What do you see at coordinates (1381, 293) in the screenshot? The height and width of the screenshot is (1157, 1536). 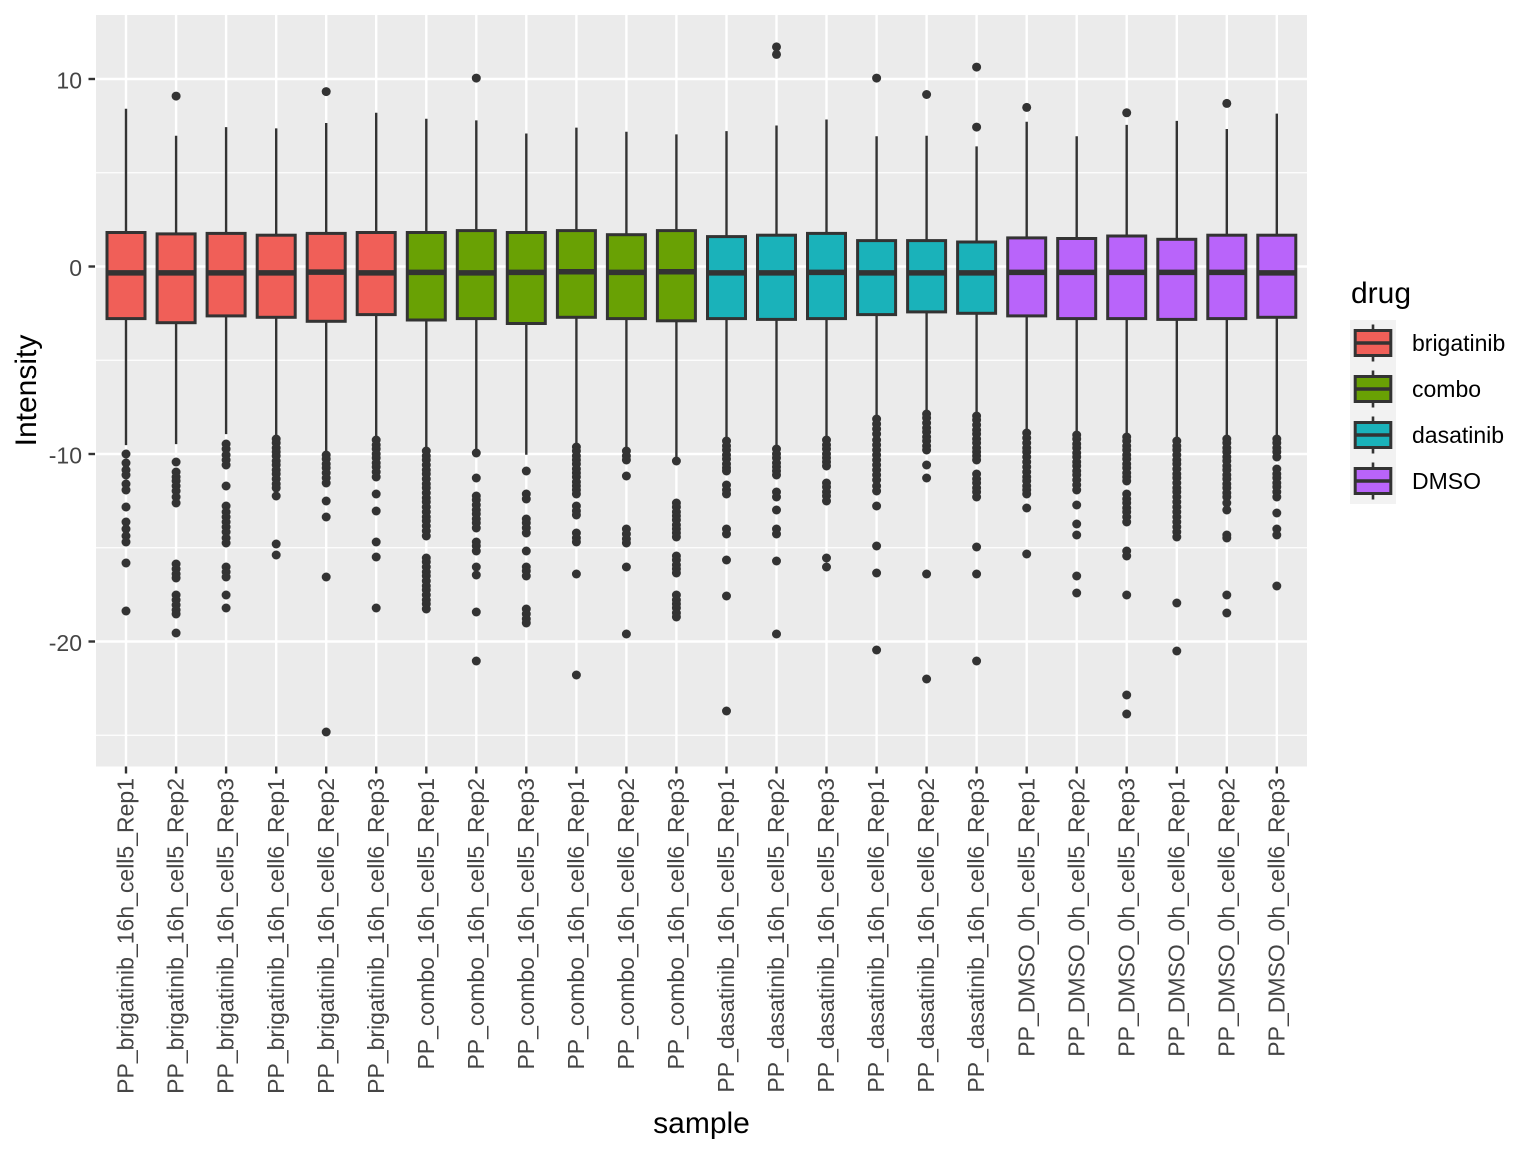 I see `svg-text: drug` at bounding box center [1381, 293].